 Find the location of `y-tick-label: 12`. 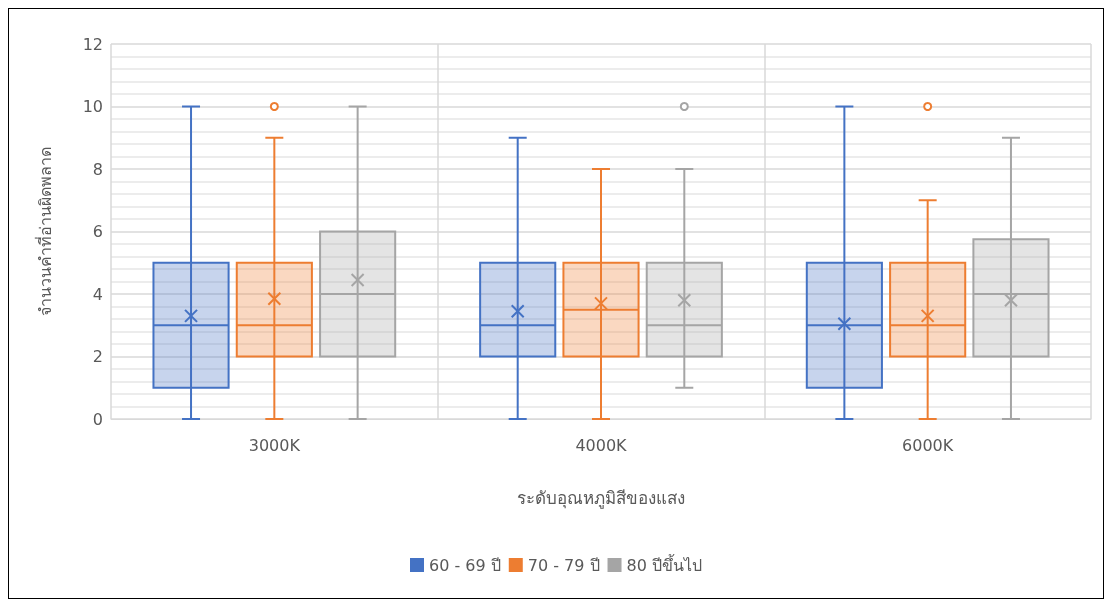

y-tick-label: 12 is located at coordinates (92, 44).